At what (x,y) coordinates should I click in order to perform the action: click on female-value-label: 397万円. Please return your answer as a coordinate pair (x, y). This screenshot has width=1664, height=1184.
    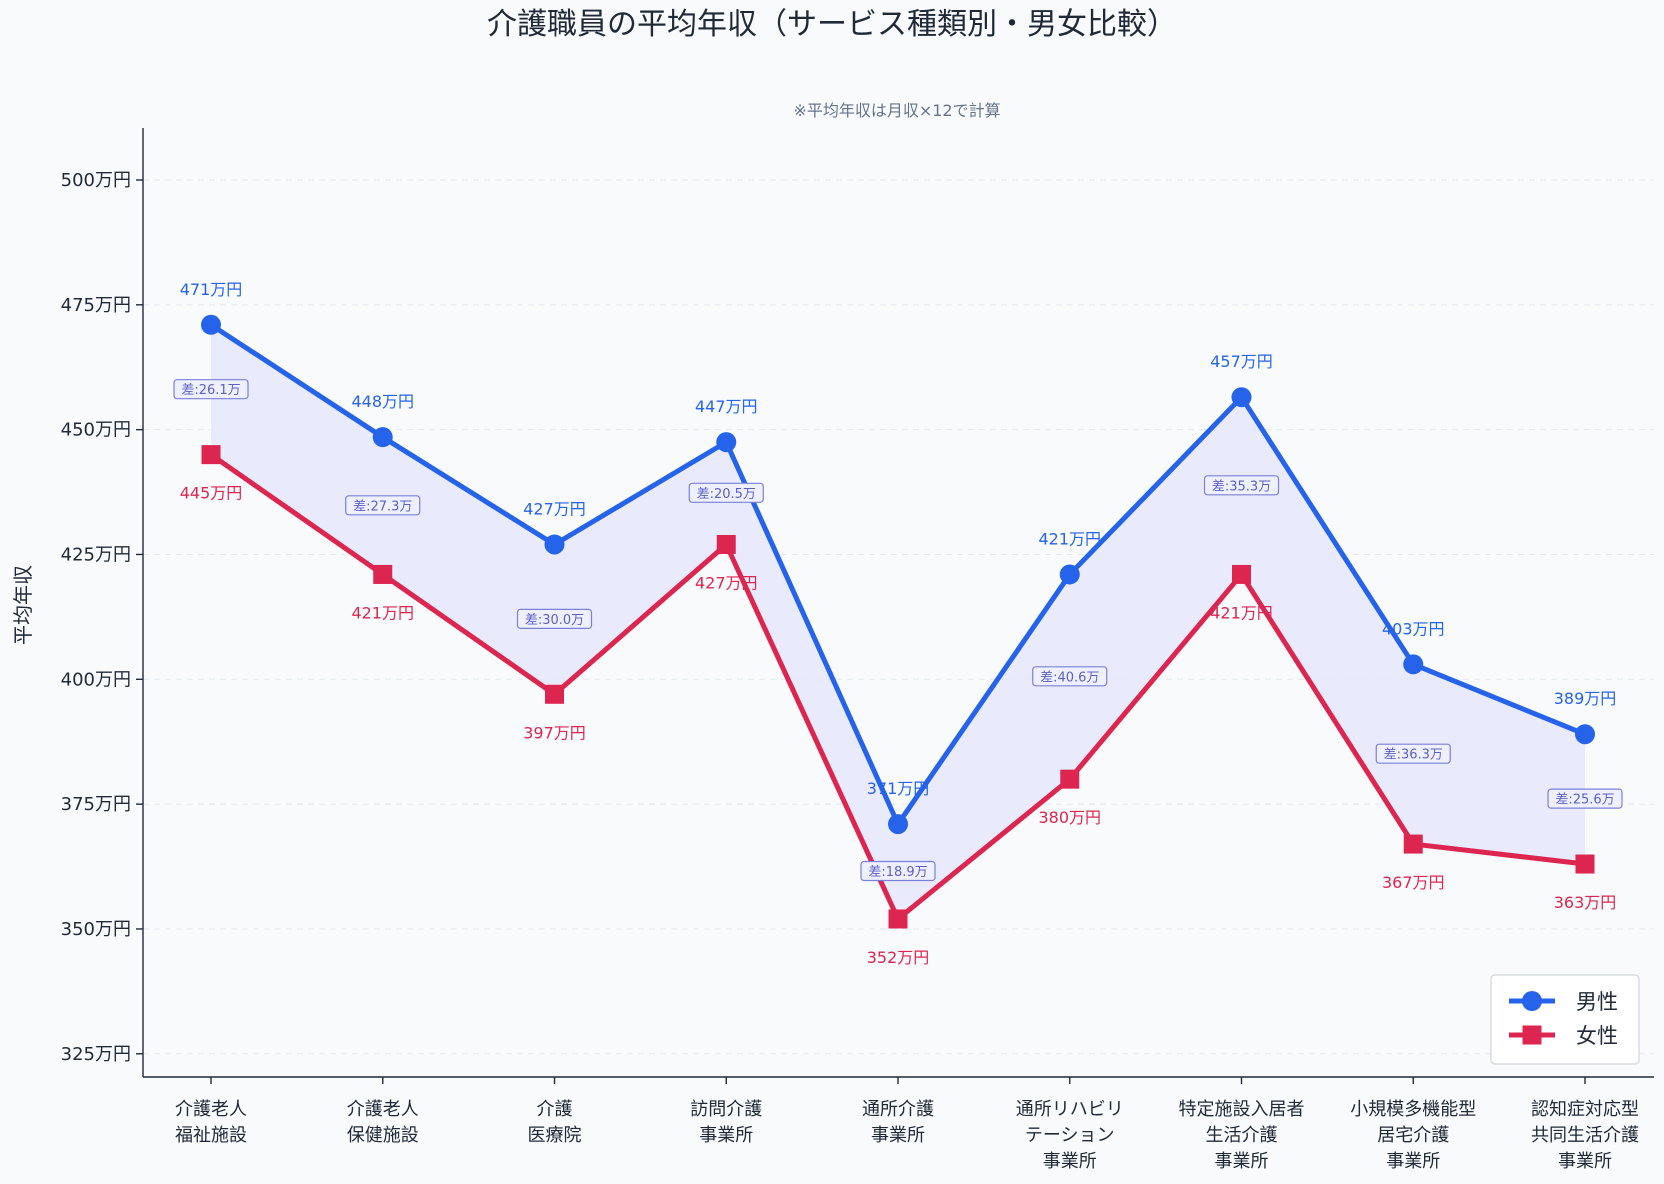
    Looking at the image, I should click on (554, 732).